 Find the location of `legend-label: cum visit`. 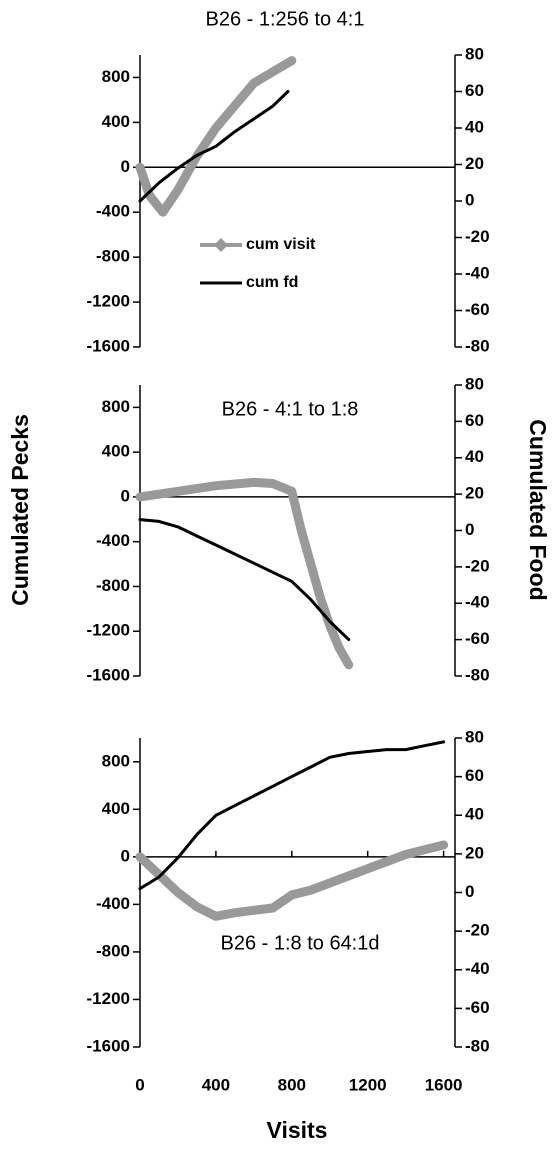

legend-label: cum visit is located at coordinates (281, 244).